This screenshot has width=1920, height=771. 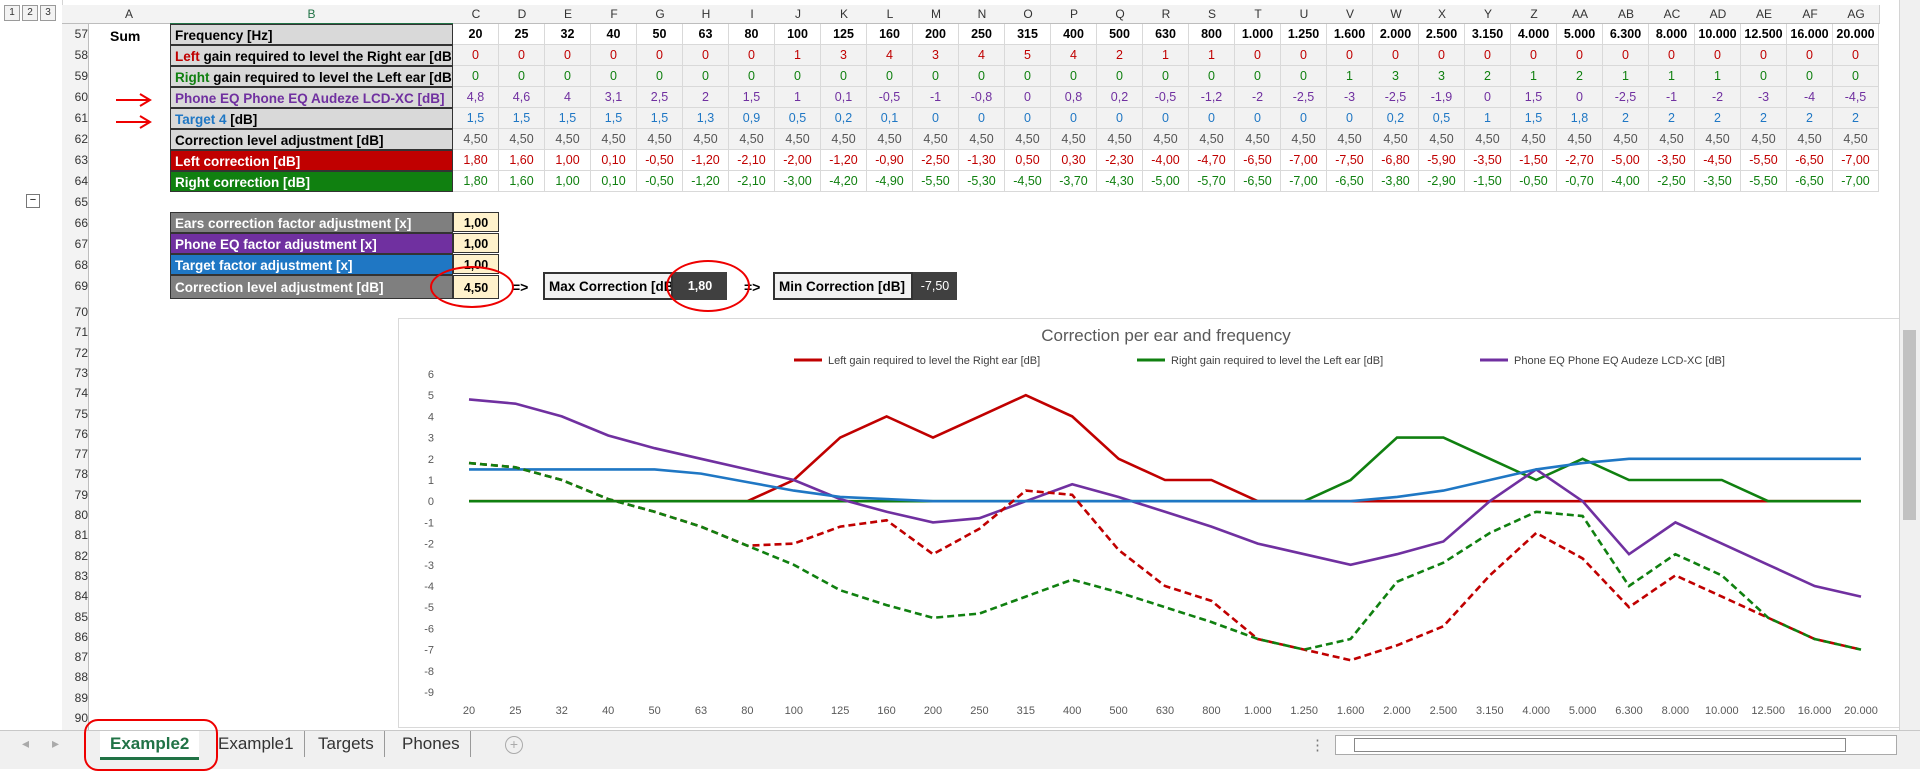 What do you see at coordinates (1488, 160) in the screenshot?
I see `table-cell-left-corr: -3,50` at bounding box center [1488, 160].